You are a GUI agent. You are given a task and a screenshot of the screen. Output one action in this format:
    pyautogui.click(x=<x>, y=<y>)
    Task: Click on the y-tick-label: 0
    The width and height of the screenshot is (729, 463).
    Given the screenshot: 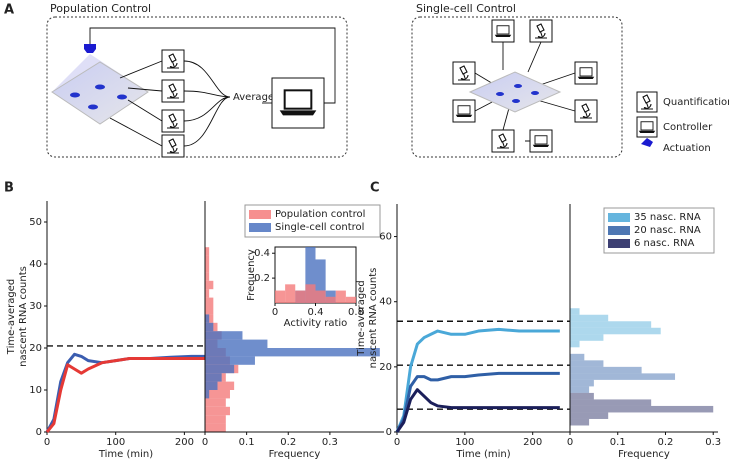 What is the action you would take?
    pyautogui.click(x=39, y=432)
    